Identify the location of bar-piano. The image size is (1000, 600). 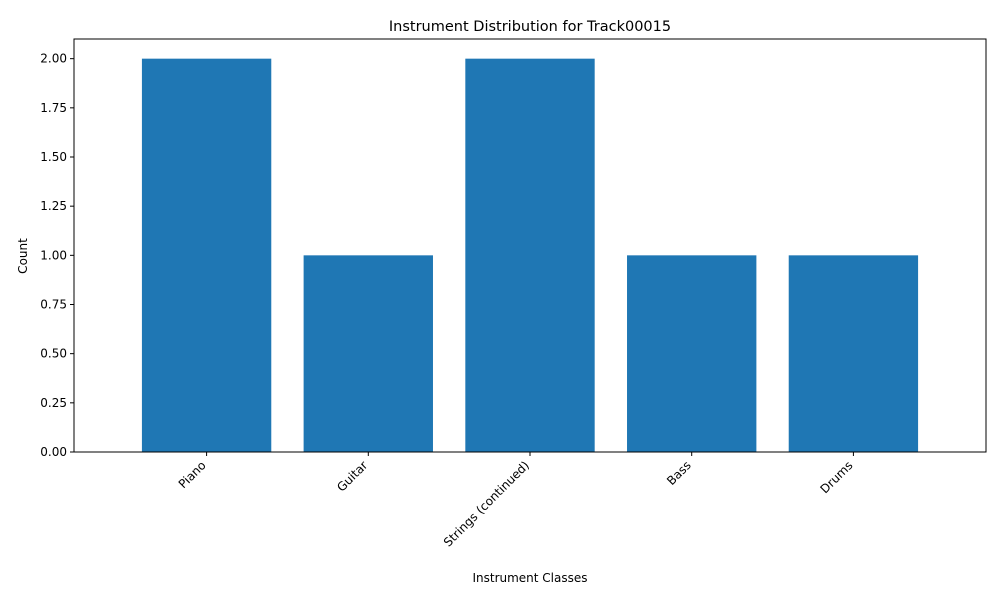
(206, 255).